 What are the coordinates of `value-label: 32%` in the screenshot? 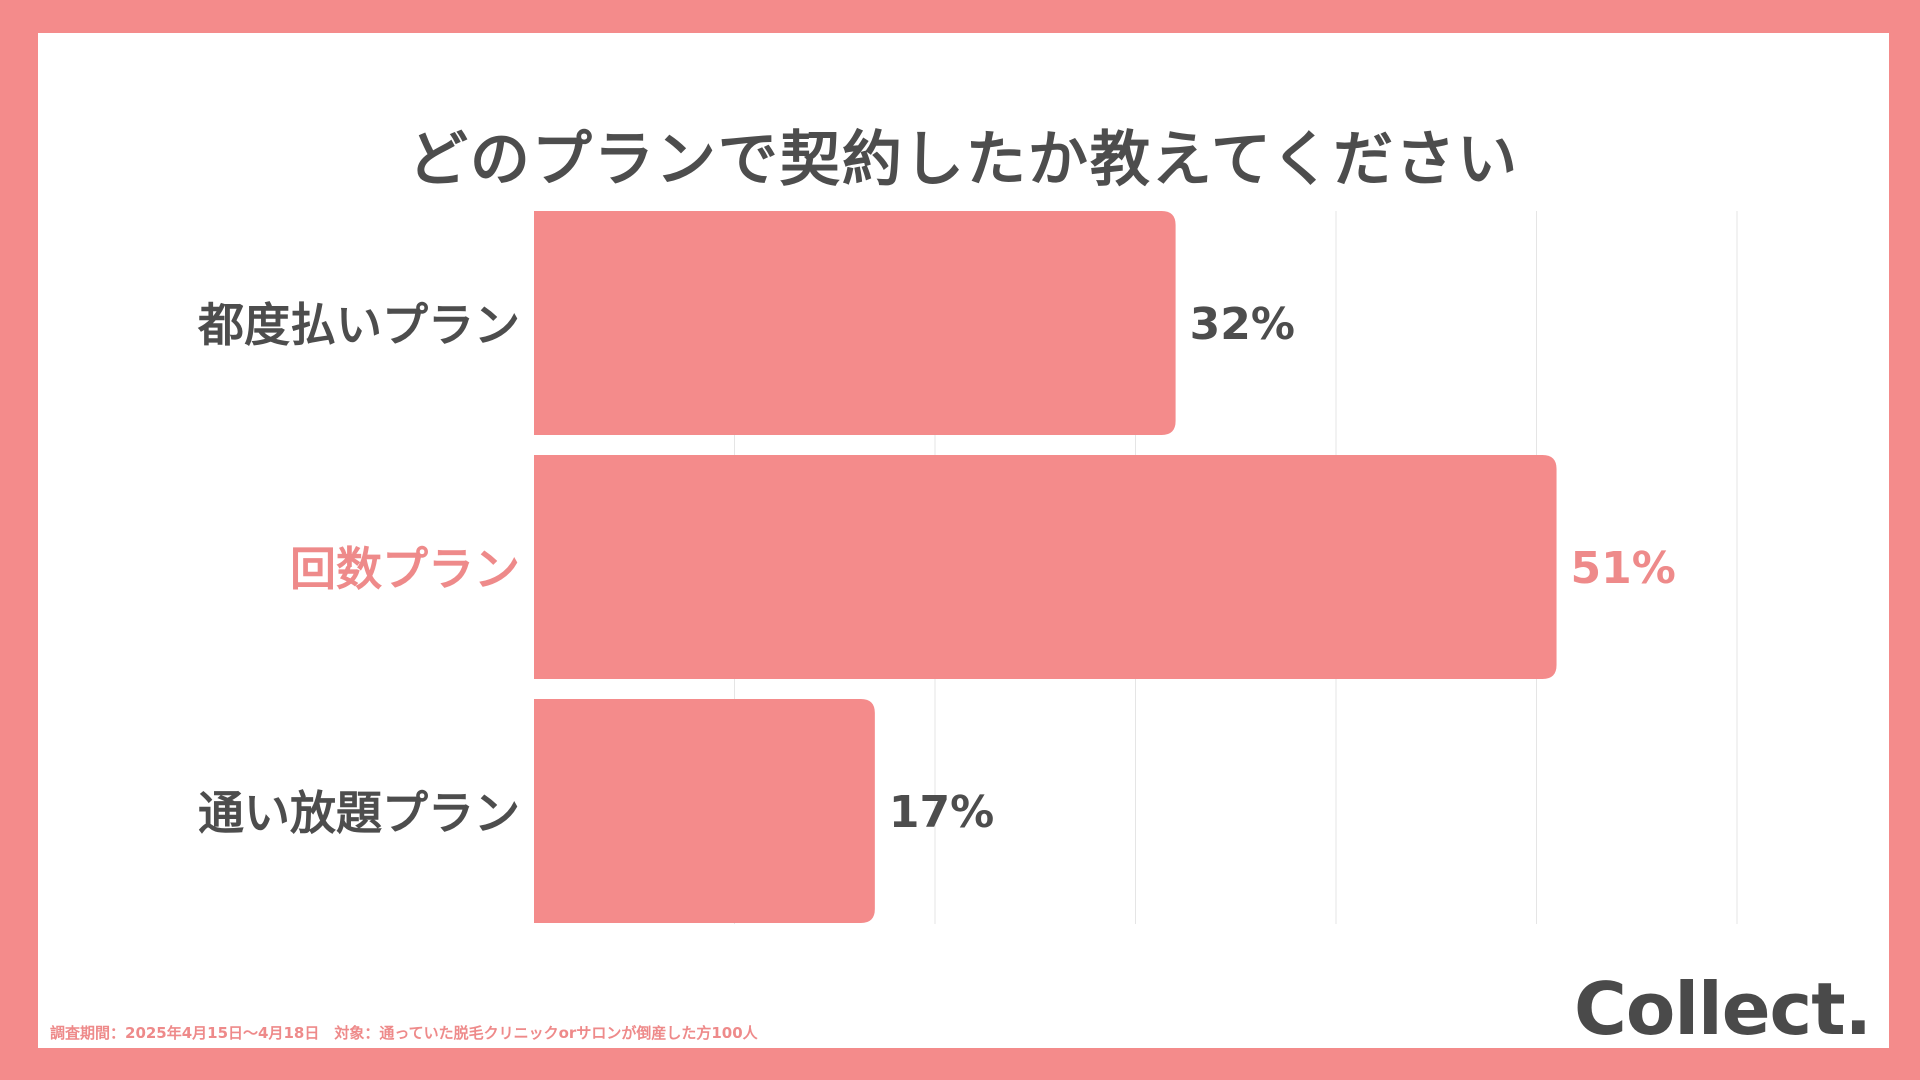 It's located at (1242, 324).